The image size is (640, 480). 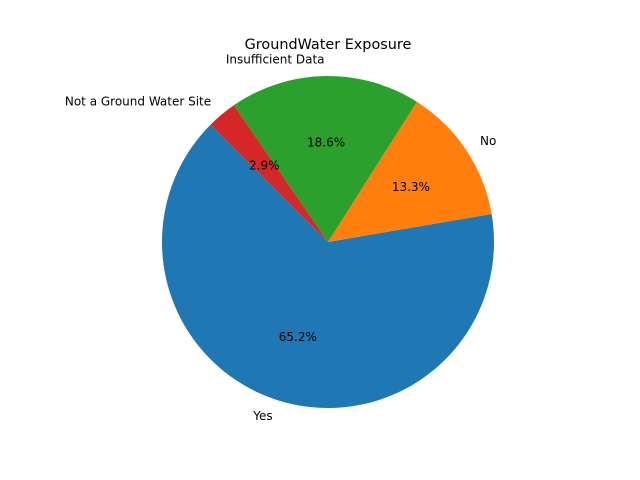 What do you see at coordinates (326, 142) in the screenshot?
I see `slice-percent-label: 18.6%` at bounding box center [326, 142].